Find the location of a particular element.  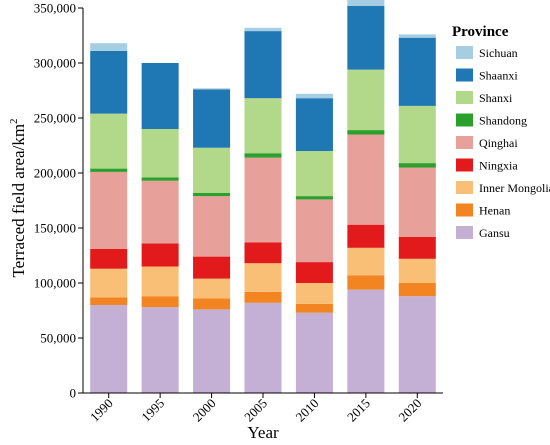

bar-1990-shaanxi is located at coordinates (109, 82).